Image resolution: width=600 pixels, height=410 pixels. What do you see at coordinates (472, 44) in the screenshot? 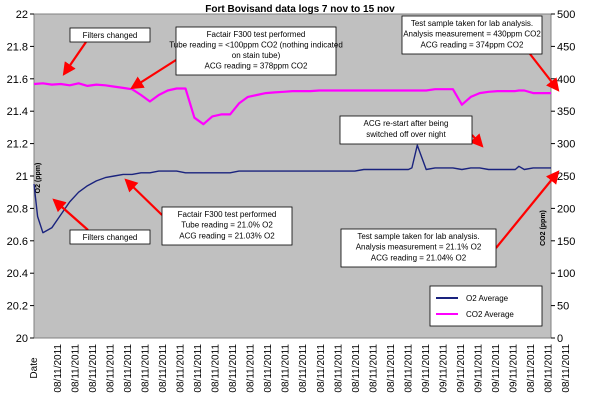
I see `annotation-text: ACG reading = 374ppm CO2` at bounding box center [472, 44].